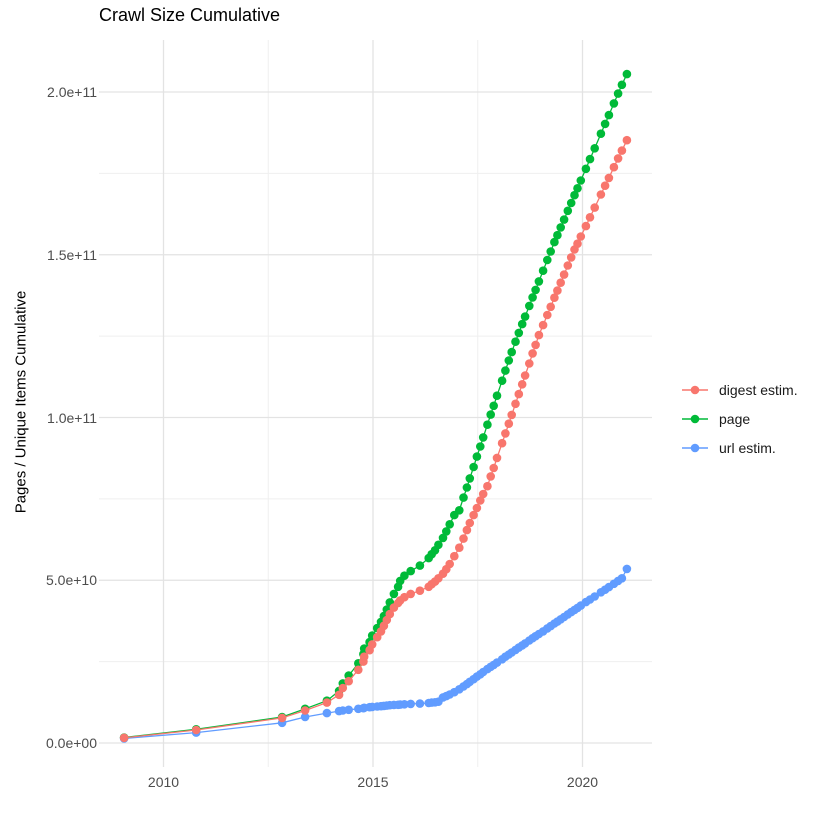  Describe the element at coordinates (72, 254) in the screenshot. I see `y-tick-label: 1.5e+11` at that location.